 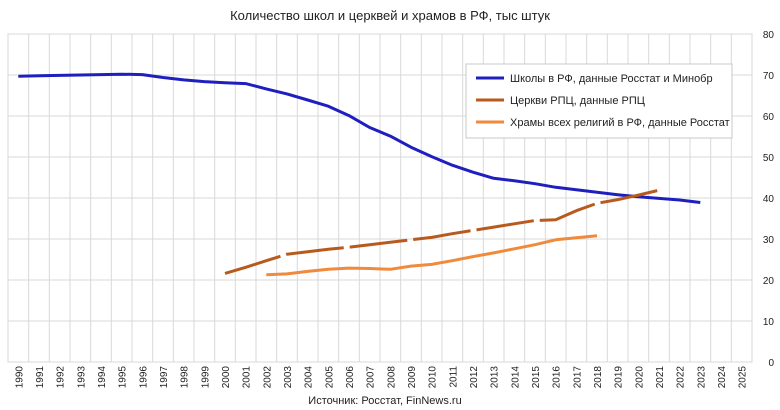 What do you see at coordinates (722, 377) in the screenshot?
I see `x-tick-label: 2024` at bounding box center [722, 377].